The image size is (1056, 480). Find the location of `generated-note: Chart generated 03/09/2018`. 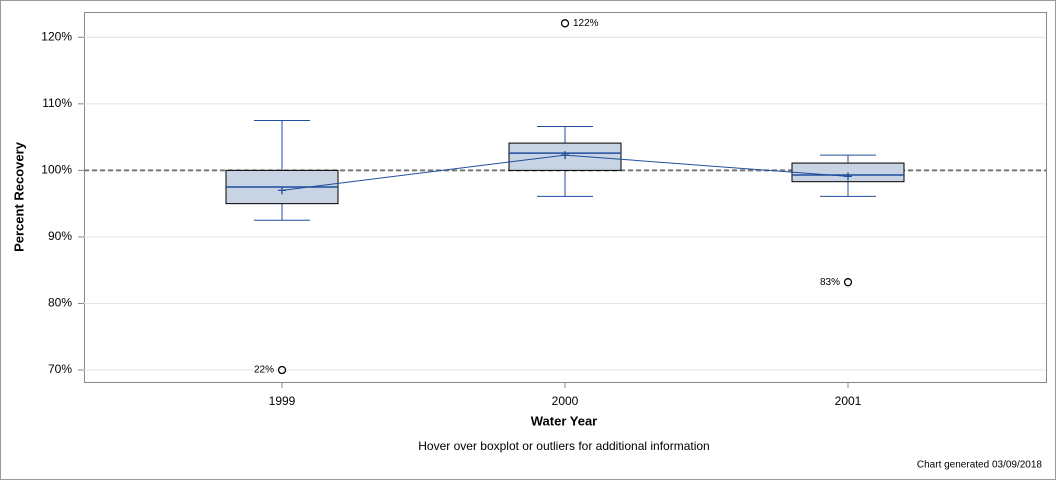

generated-note: Chart generated 03/09/2018 is located at coordinates (980, 465).